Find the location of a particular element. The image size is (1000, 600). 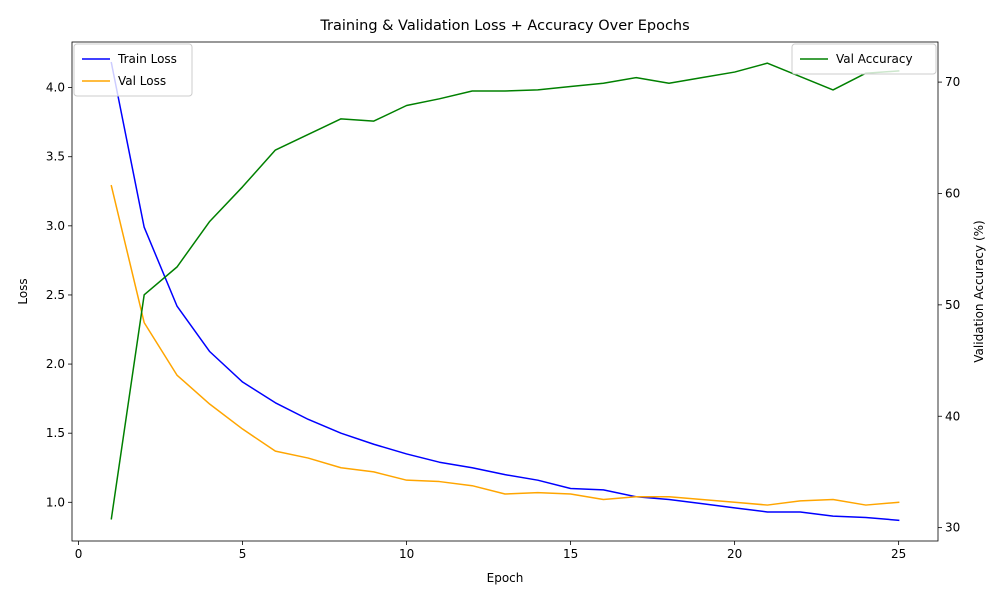

legend-label-train-loss: Train Loss is located at coordinates (147, 59).